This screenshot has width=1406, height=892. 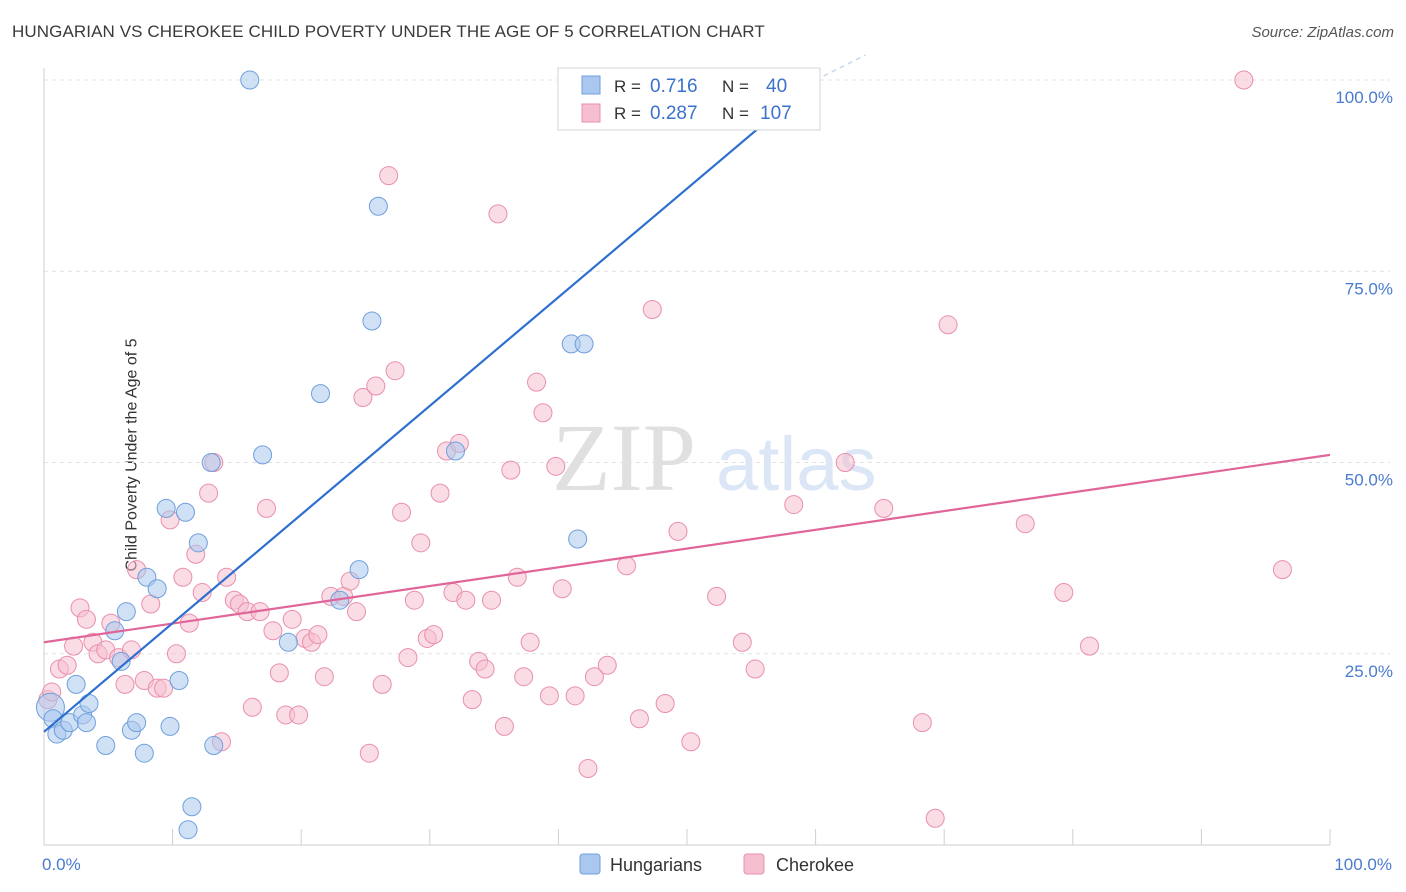 I want to click on stats-r-value-1: 0.716, so click(x=674, y=86).